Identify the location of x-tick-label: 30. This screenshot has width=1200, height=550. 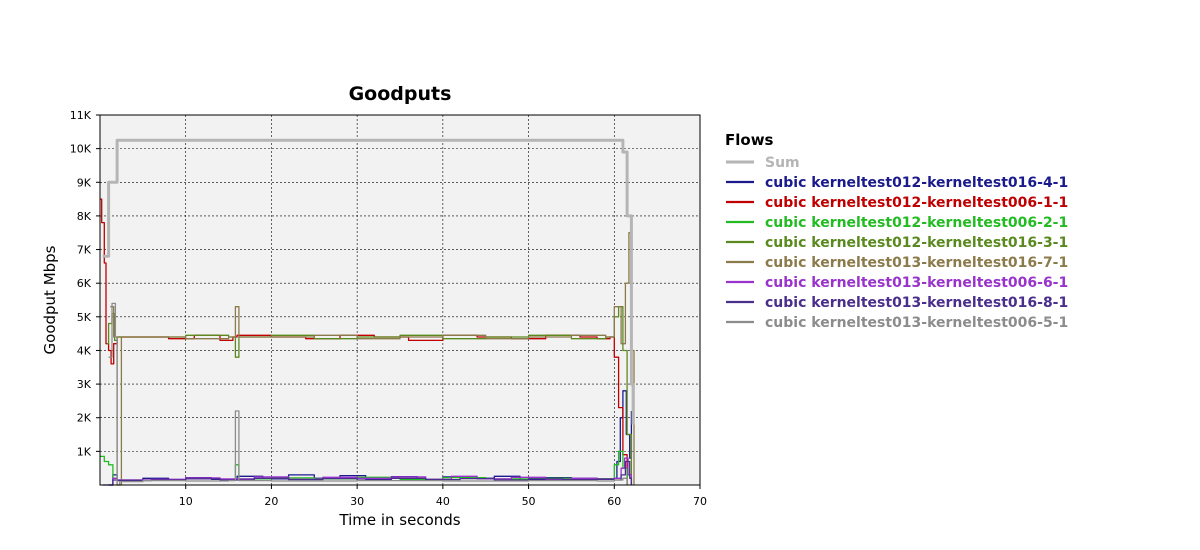
(357, 501).